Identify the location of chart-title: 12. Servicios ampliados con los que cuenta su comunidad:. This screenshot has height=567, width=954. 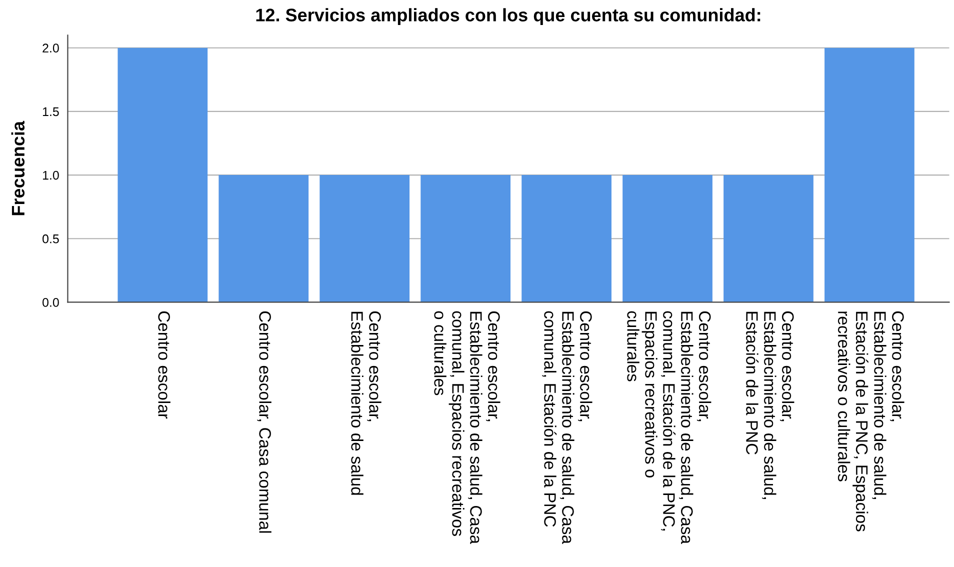
(508, 17).